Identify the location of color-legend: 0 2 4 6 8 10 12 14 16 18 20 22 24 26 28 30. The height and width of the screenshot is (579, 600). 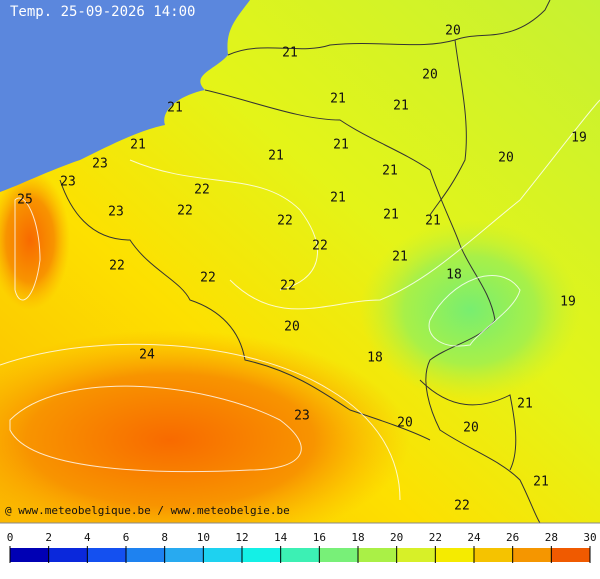
(300, 548).